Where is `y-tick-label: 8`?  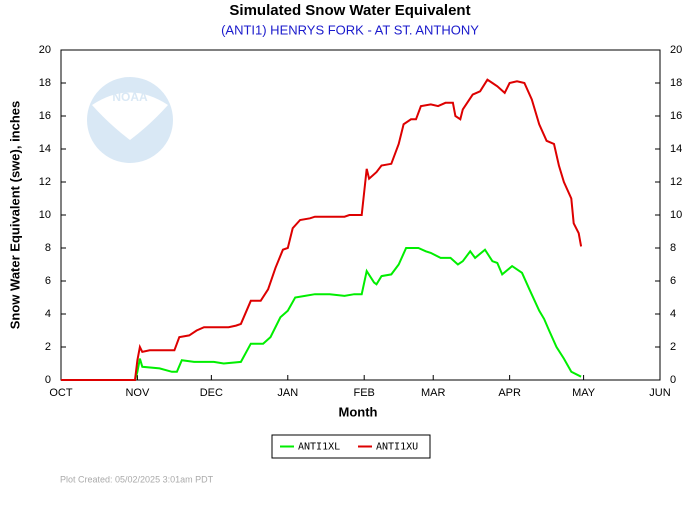 y-tick-label: 8 is located at coordinates (48, 248).